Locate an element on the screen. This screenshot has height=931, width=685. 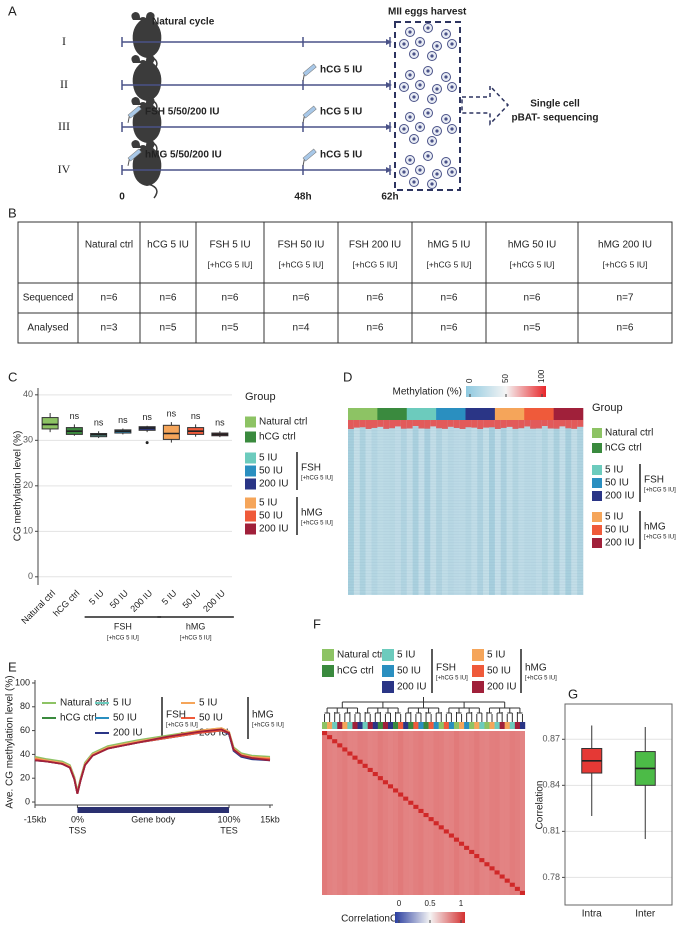
panel-label: D is located at coordinates (347, 376).